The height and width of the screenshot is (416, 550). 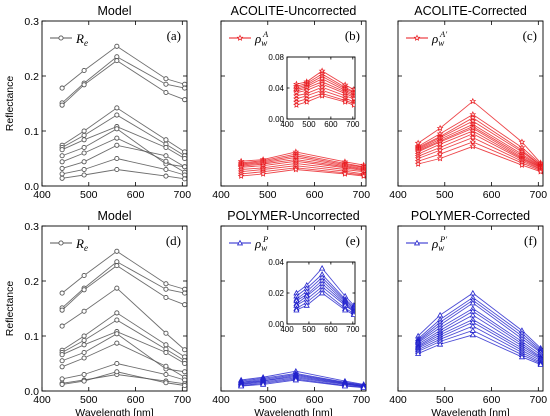 What do you see at coordinates (294, 11) in the screenshot?
I see `panel-title: ACOLITE-Uncorrected` at bounding box center [294, 11].